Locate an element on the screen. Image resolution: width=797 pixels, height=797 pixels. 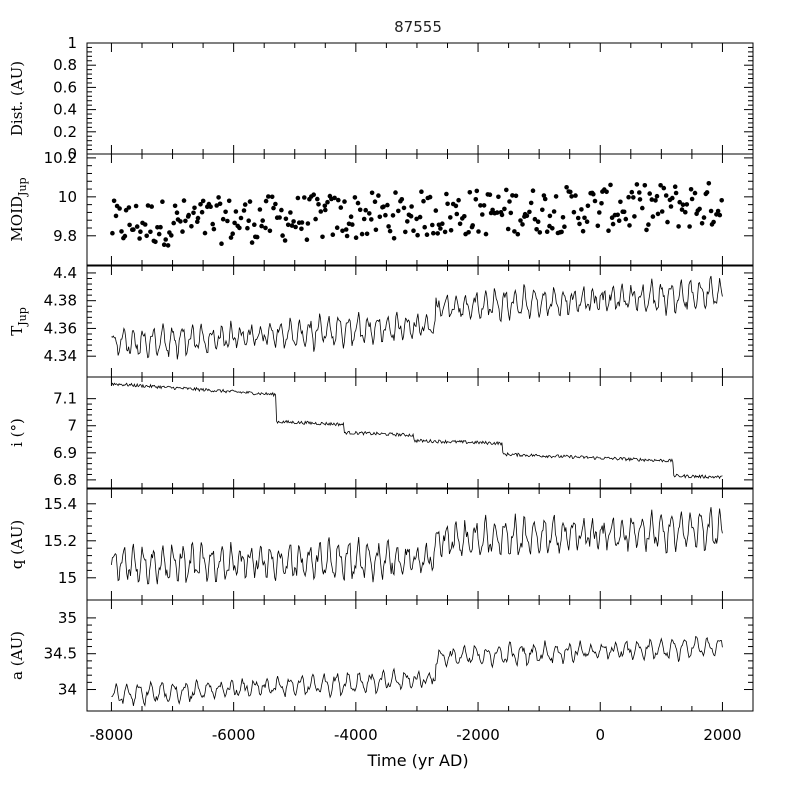
y-tick-label: 6.9 is located at coordinates (65, 453).